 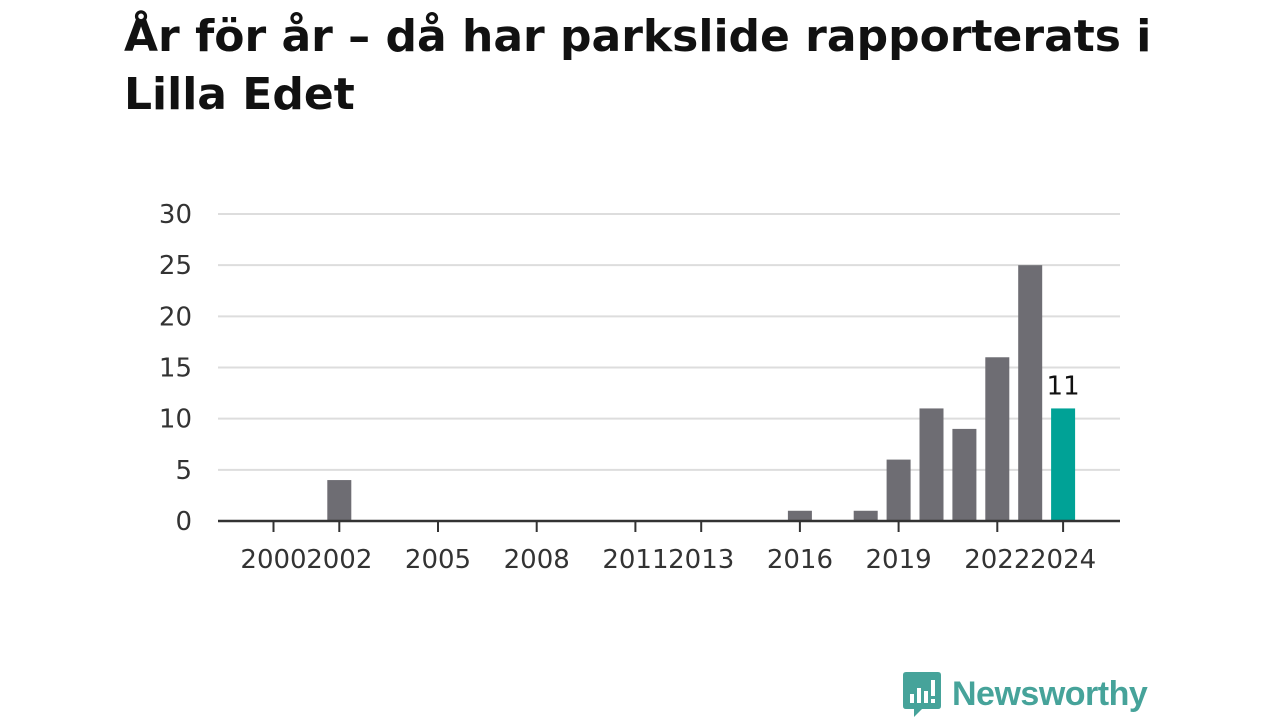 I want to click on bar-2019, so click(x=898, y=490).